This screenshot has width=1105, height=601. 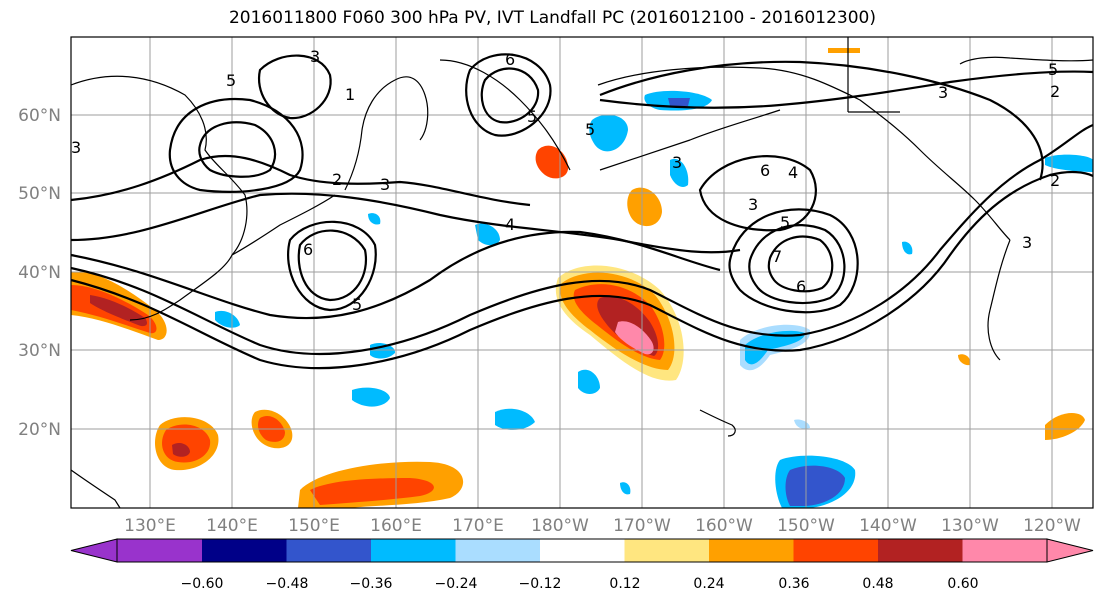 I want to click on colorbar-extend-low, so click(x=94, y=550).